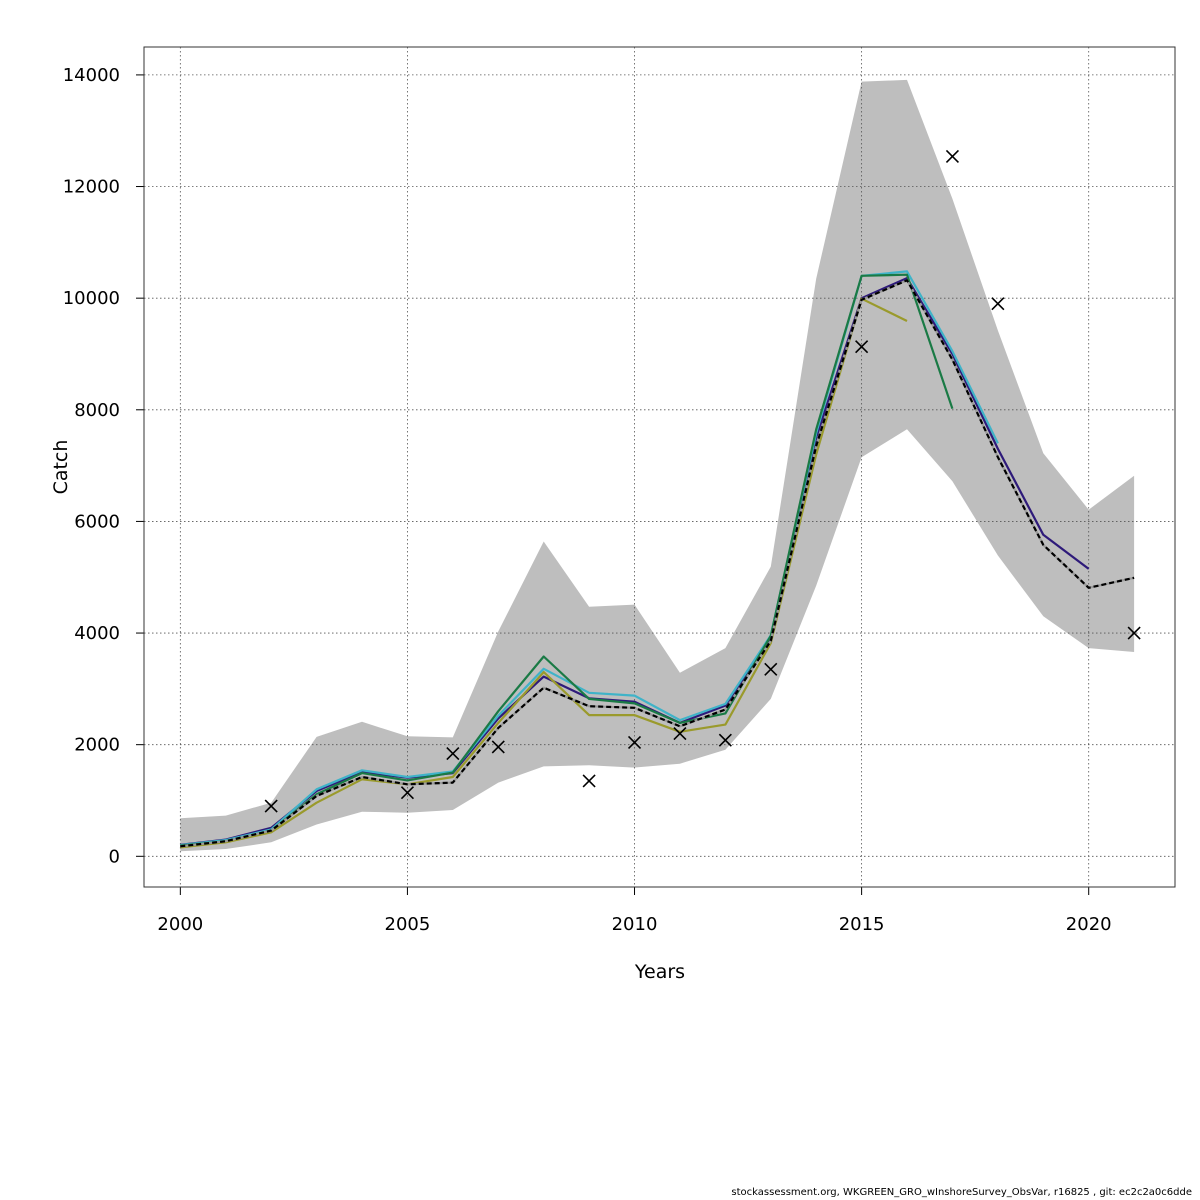  I want to click on y-tick-label: 0, so click(114, 856).